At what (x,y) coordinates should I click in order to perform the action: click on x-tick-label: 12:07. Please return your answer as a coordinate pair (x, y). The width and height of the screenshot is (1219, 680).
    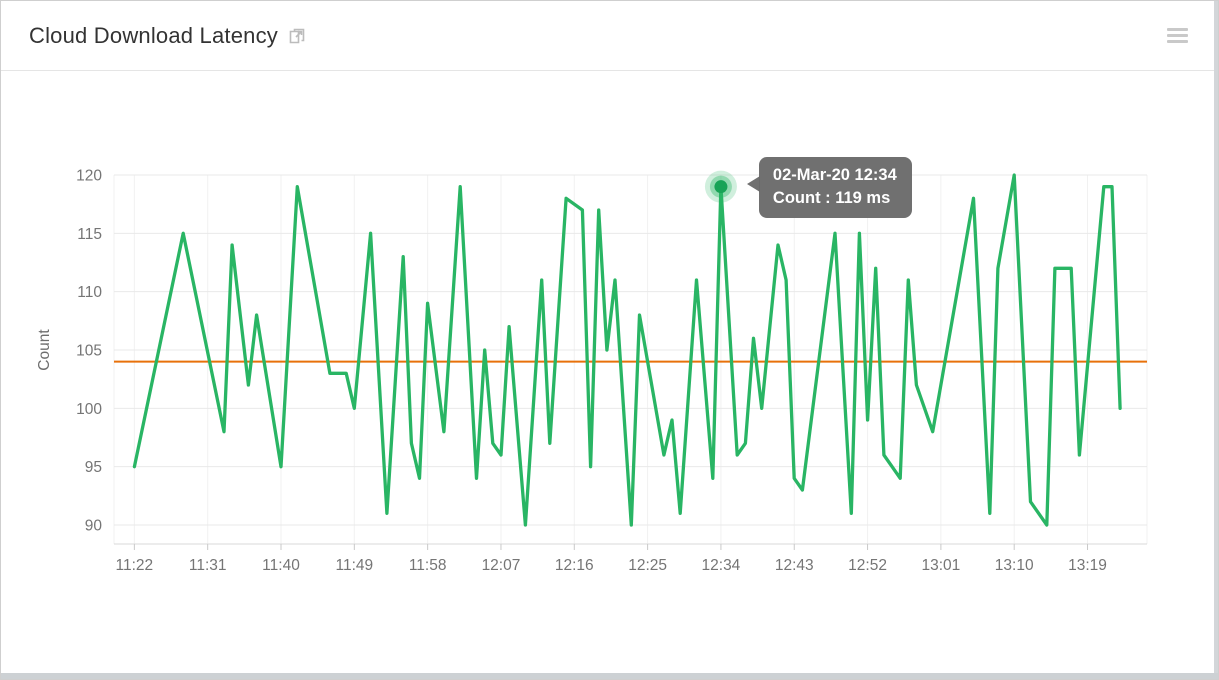
    Looking at the image, I should click on (501, 565).